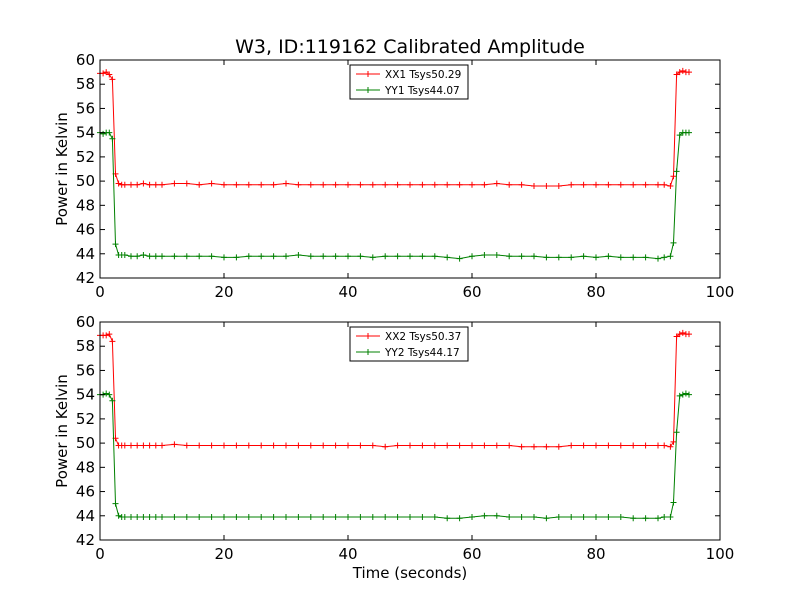 This screenshot has height=605, width=800. I want to click on series-xx2-group, so click(394, 389).